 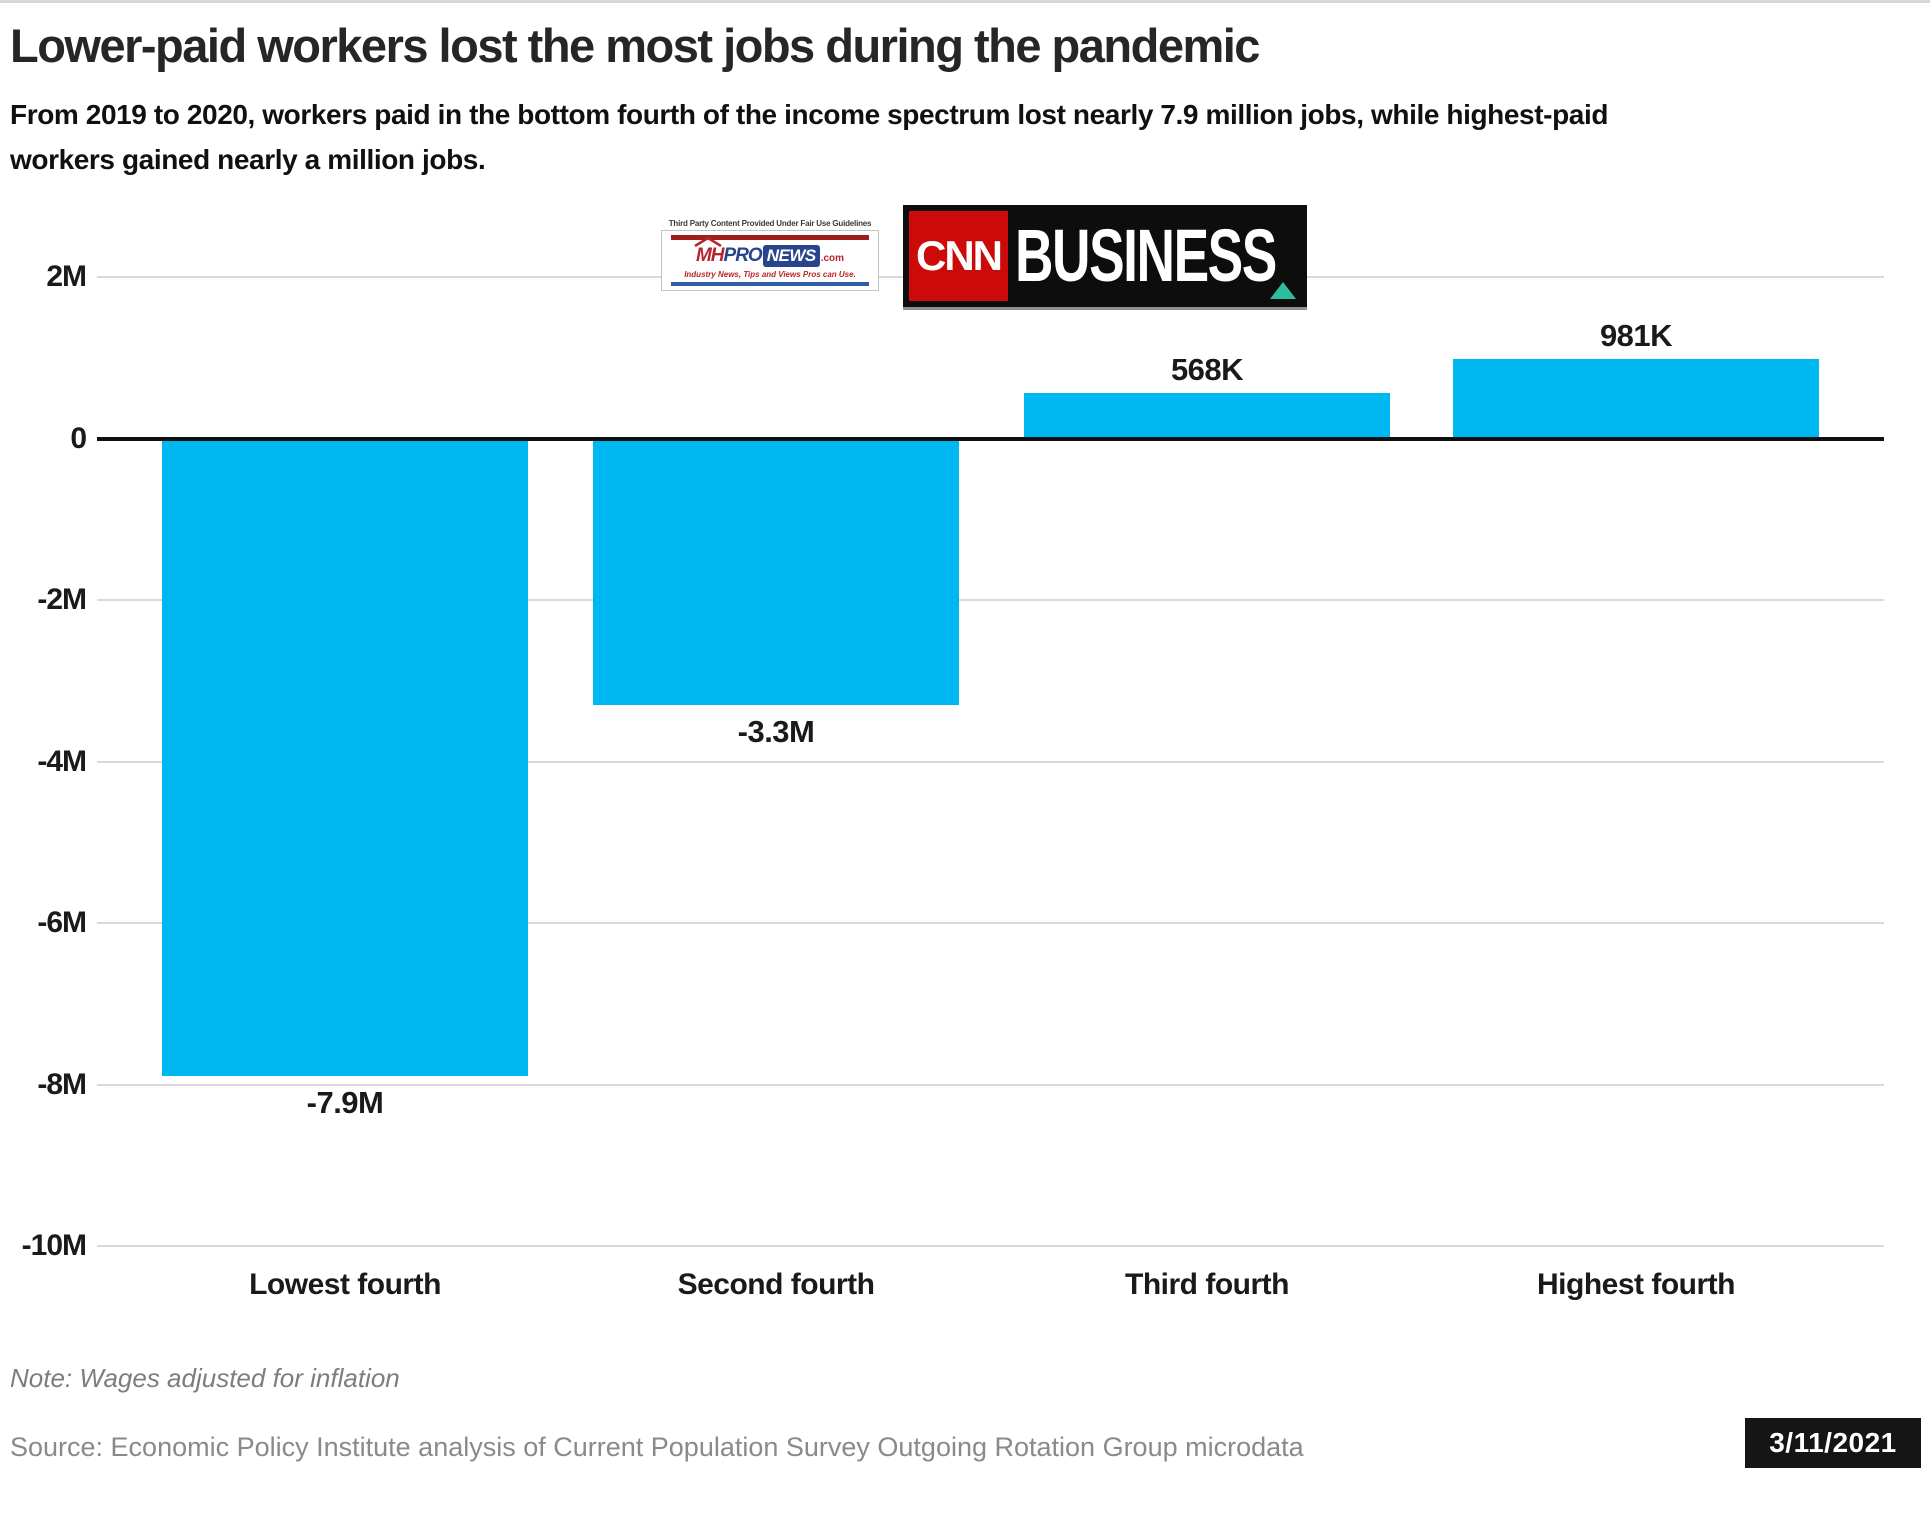 I want to click on date-badge: 3/11/2021, so click(x=1833, y=1443).